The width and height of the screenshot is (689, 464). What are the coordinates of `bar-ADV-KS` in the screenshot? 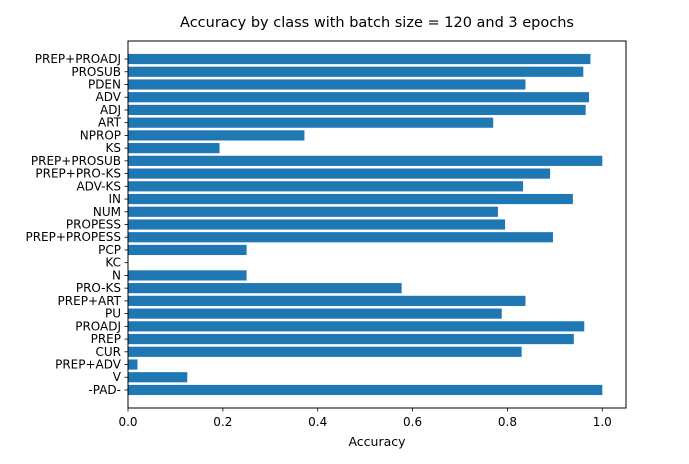 It's located at (326, 186).